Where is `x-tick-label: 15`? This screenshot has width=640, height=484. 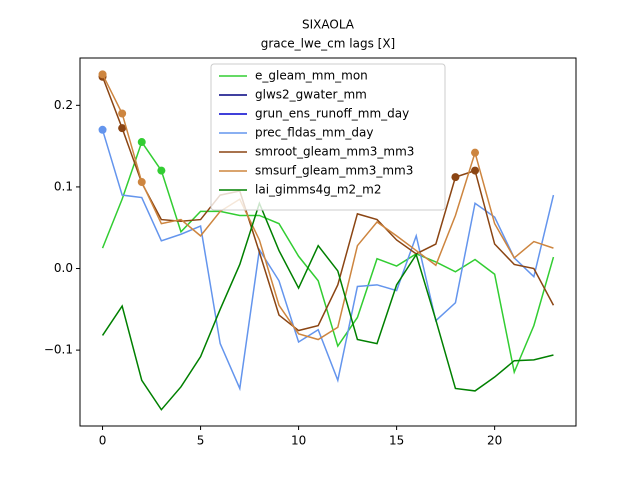
x-tick-label: 15 is located at coordinates (396, 441).